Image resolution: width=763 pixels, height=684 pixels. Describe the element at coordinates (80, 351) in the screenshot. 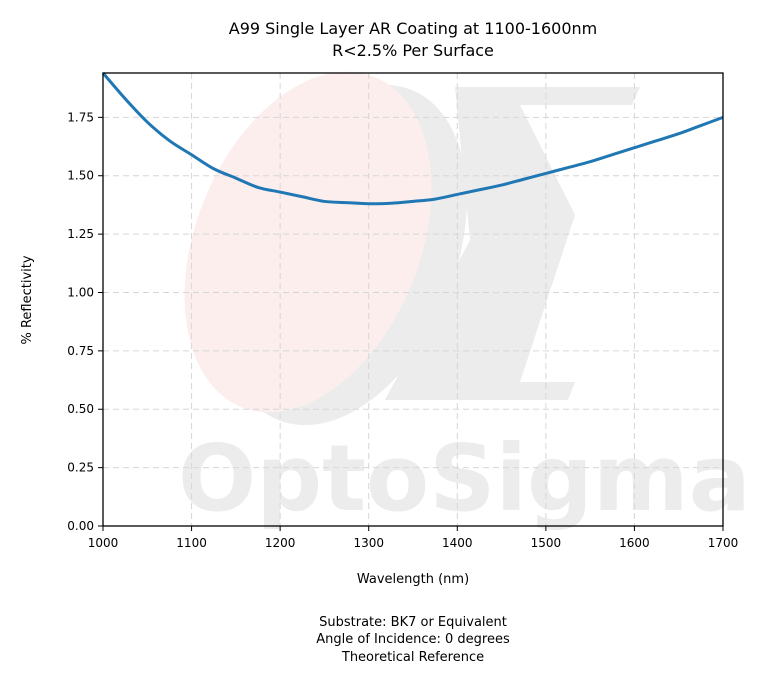

I see `y-tick-label: 0.75` at that location.